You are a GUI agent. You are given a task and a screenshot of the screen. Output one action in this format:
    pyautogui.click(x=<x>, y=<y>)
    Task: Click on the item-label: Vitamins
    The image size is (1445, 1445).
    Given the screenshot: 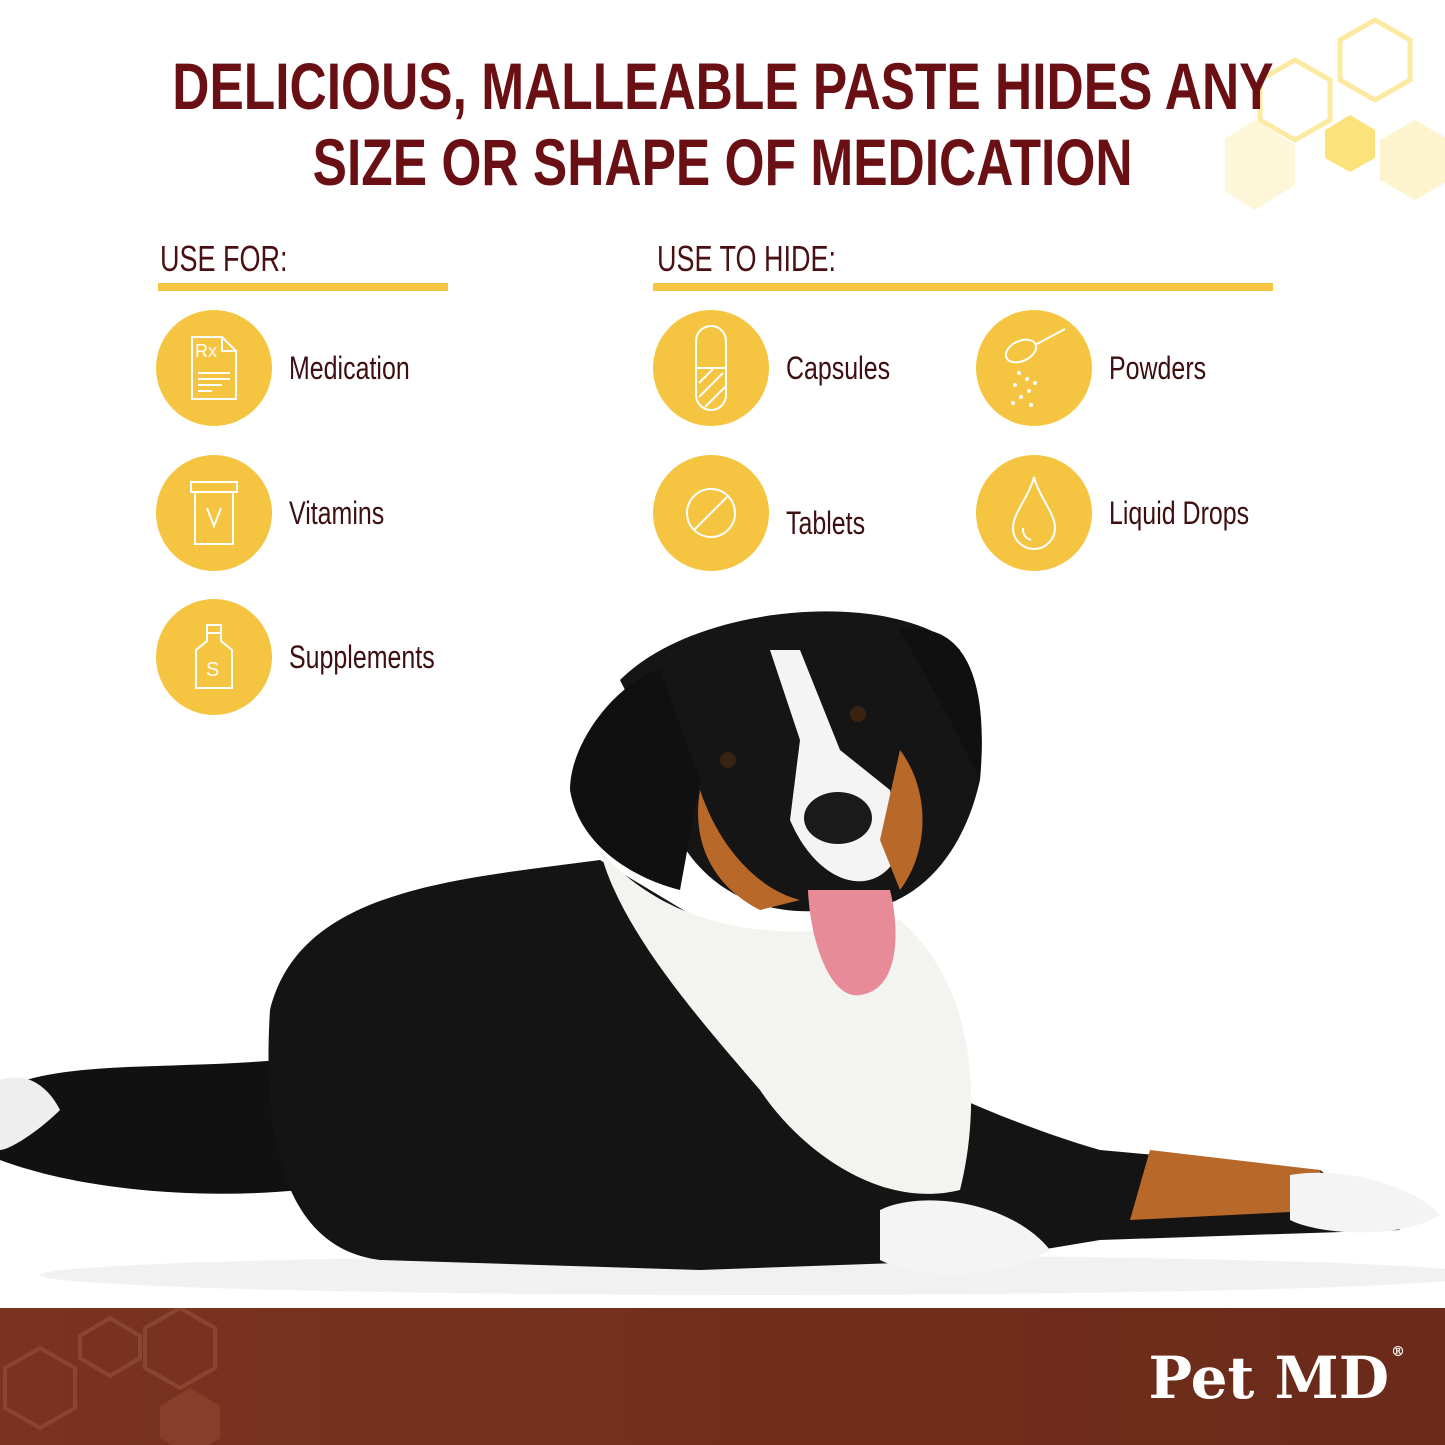 What is the action you would take?
    pyautogui.click(x=337, y=512)
    